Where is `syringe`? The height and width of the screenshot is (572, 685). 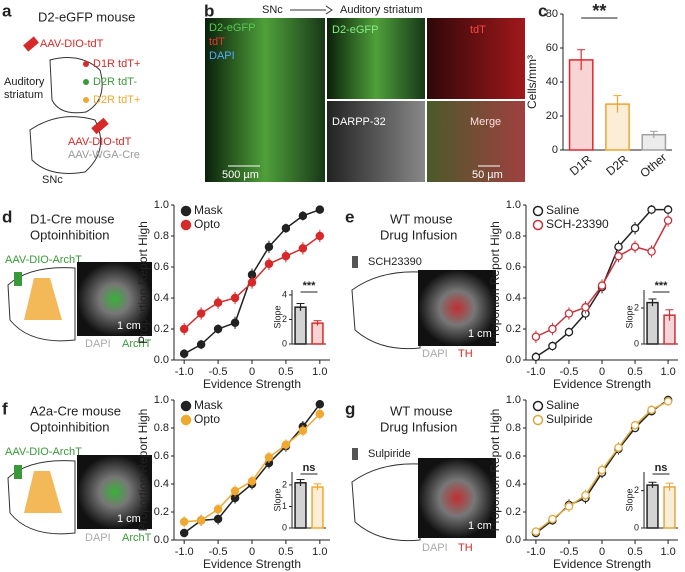
syringe is located at coordinates (31, 44).